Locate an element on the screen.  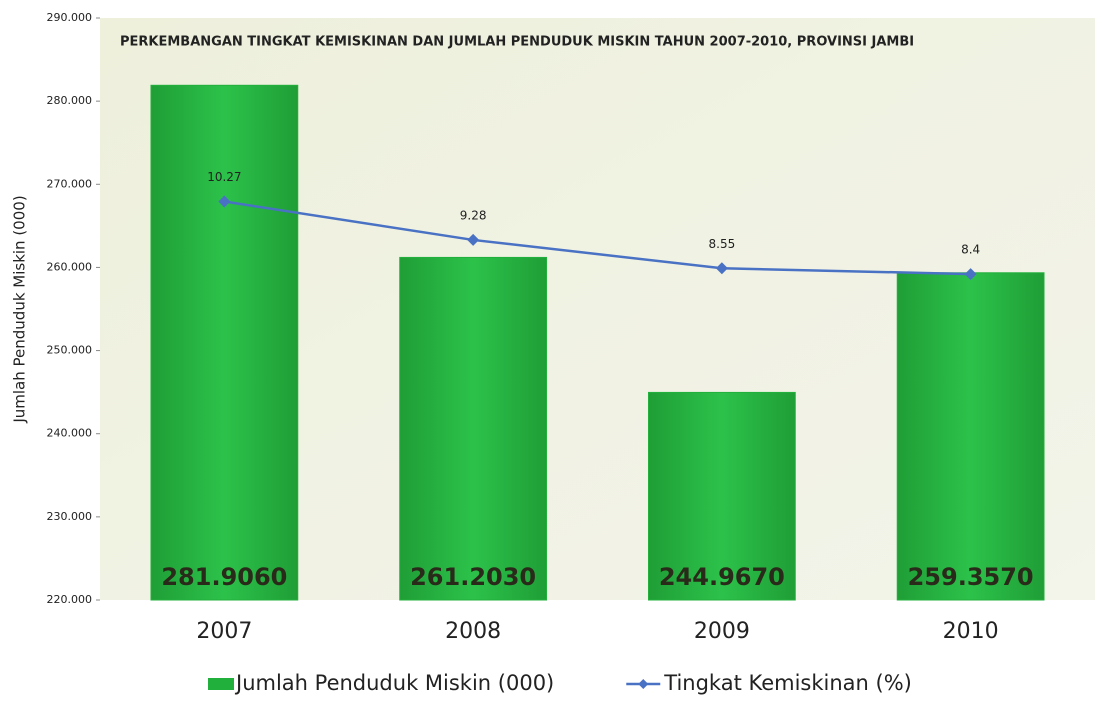
y-tick-label: 250.000 is located at coordinates (70, 350).